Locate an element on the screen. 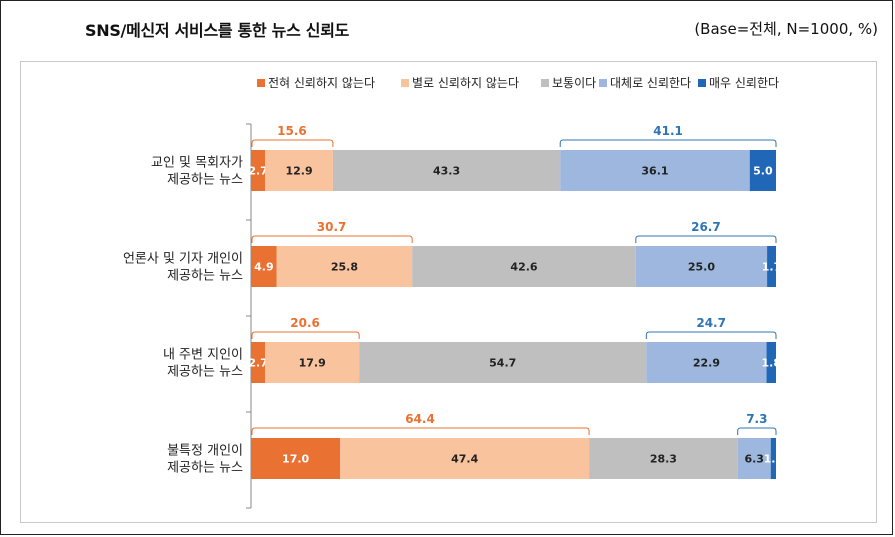 This screenshot has width=895, height=537. distrust-total-label: 64.4 is located at coordinates (420, 419).